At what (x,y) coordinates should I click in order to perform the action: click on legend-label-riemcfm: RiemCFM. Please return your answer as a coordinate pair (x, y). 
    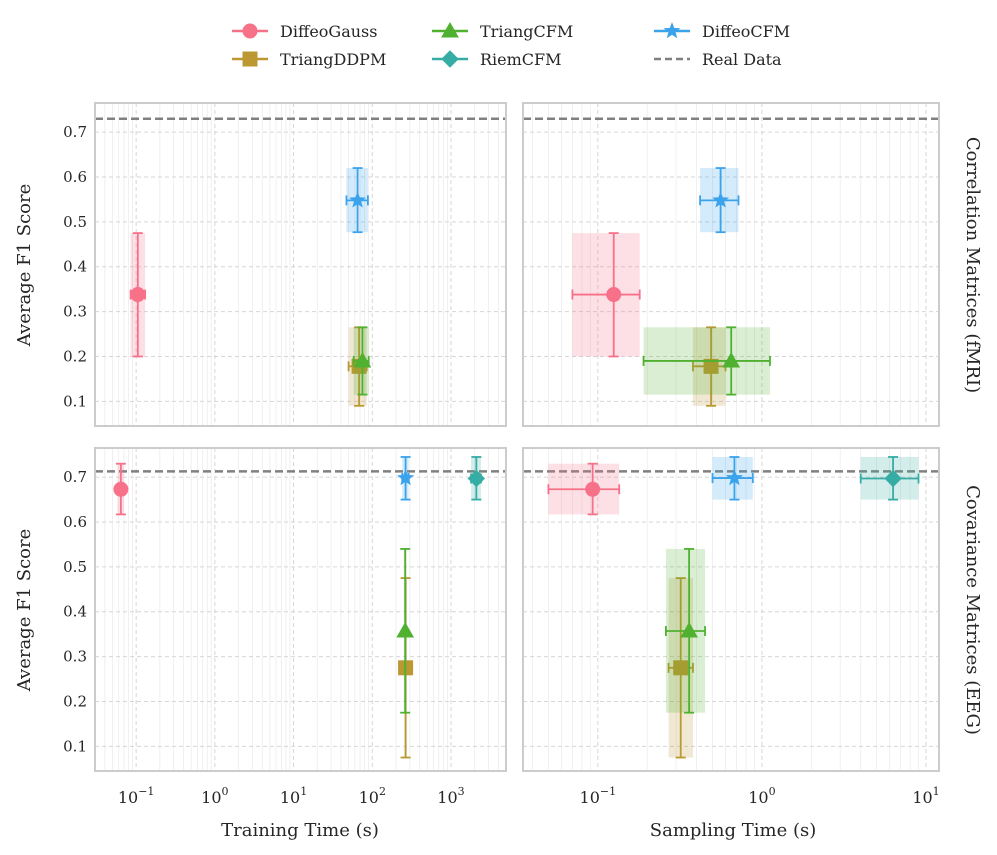
    Looking at the image, I should click on (521, 59).